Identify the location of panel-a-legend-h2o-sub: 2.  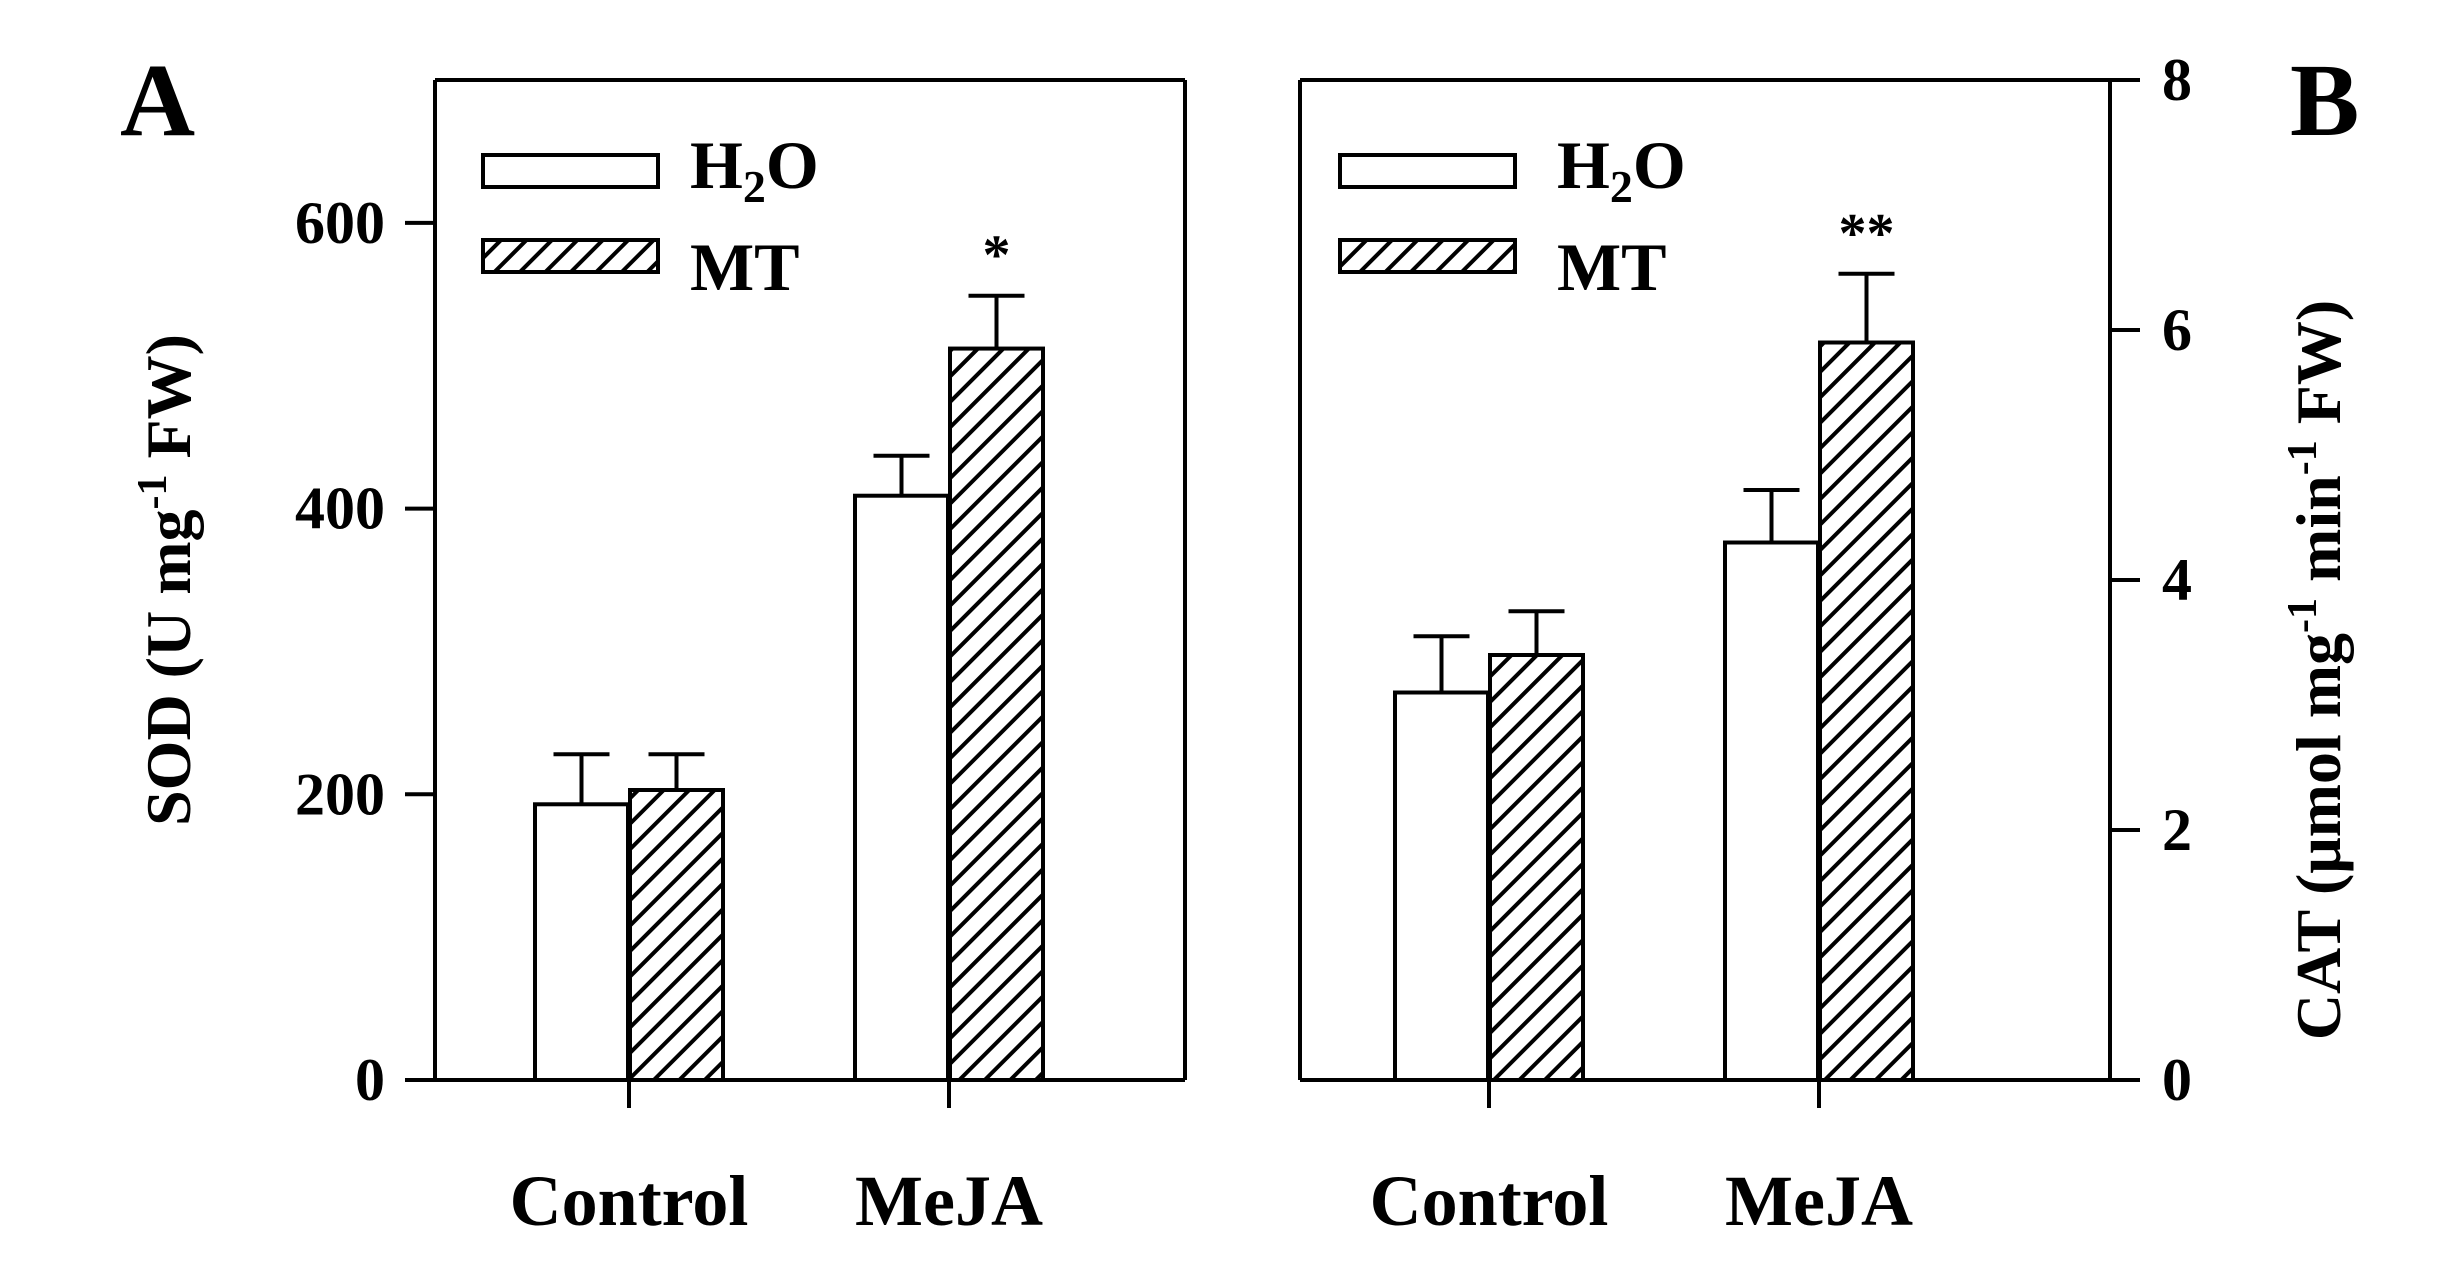
(754, 186).